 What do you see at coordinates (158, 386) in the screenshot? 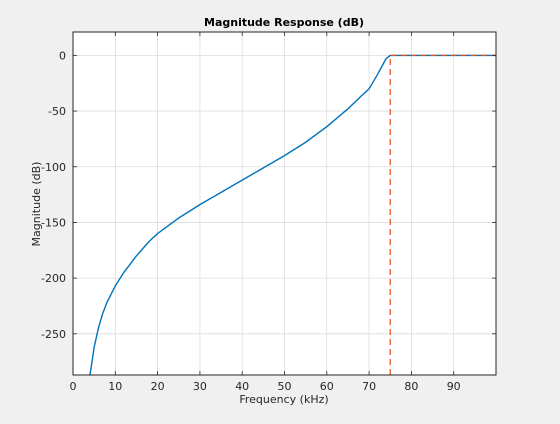
I see `x-tick-label: 20` at bounding box center [158, 386].